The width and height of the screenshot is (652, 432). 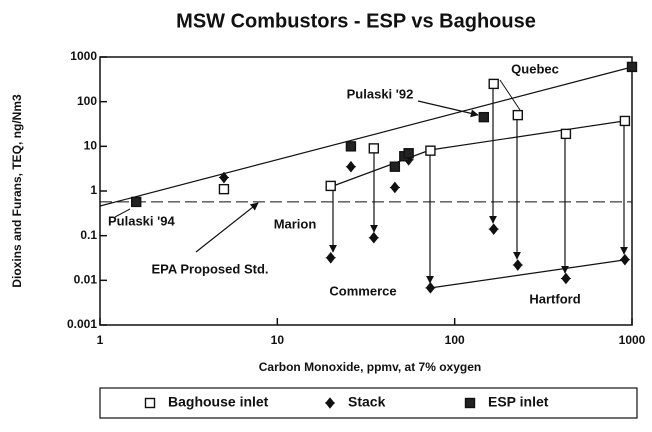 I want to click on x-tick-label: 100, so click(x=455, y=340).